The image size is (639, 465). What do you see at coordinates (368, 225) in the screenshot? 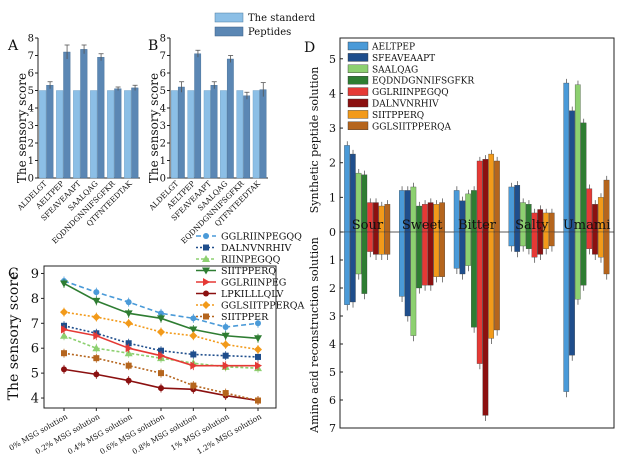
I see `category-label: Sour` at bounding box center [368, 225].